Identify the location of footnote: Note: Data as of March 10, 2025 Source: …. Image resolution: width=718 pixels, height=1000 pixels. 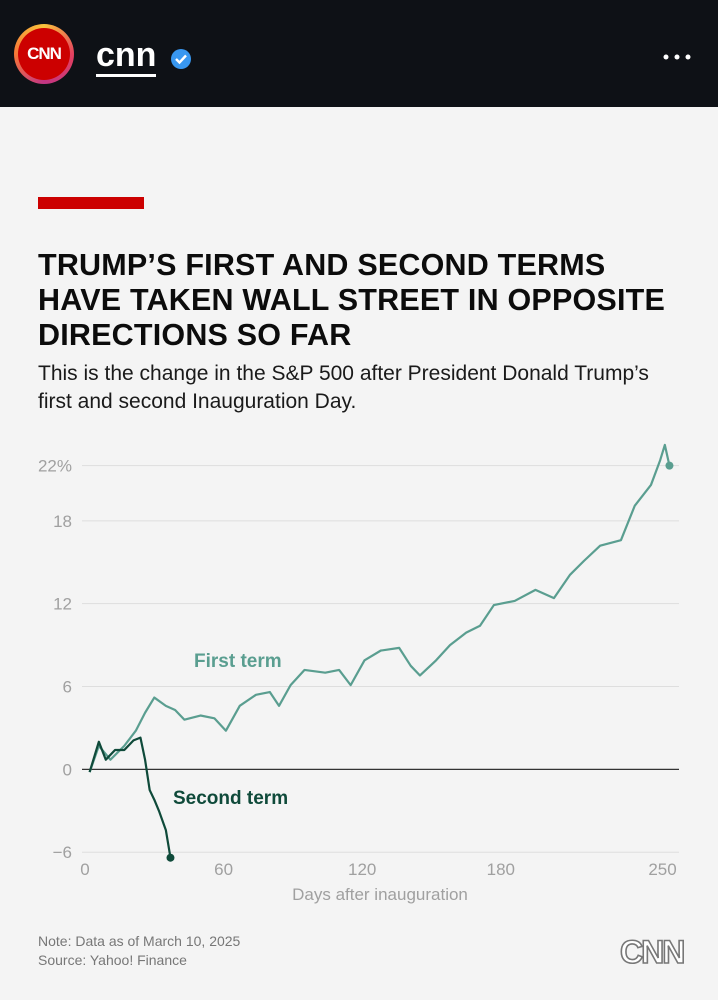
(139, 951).